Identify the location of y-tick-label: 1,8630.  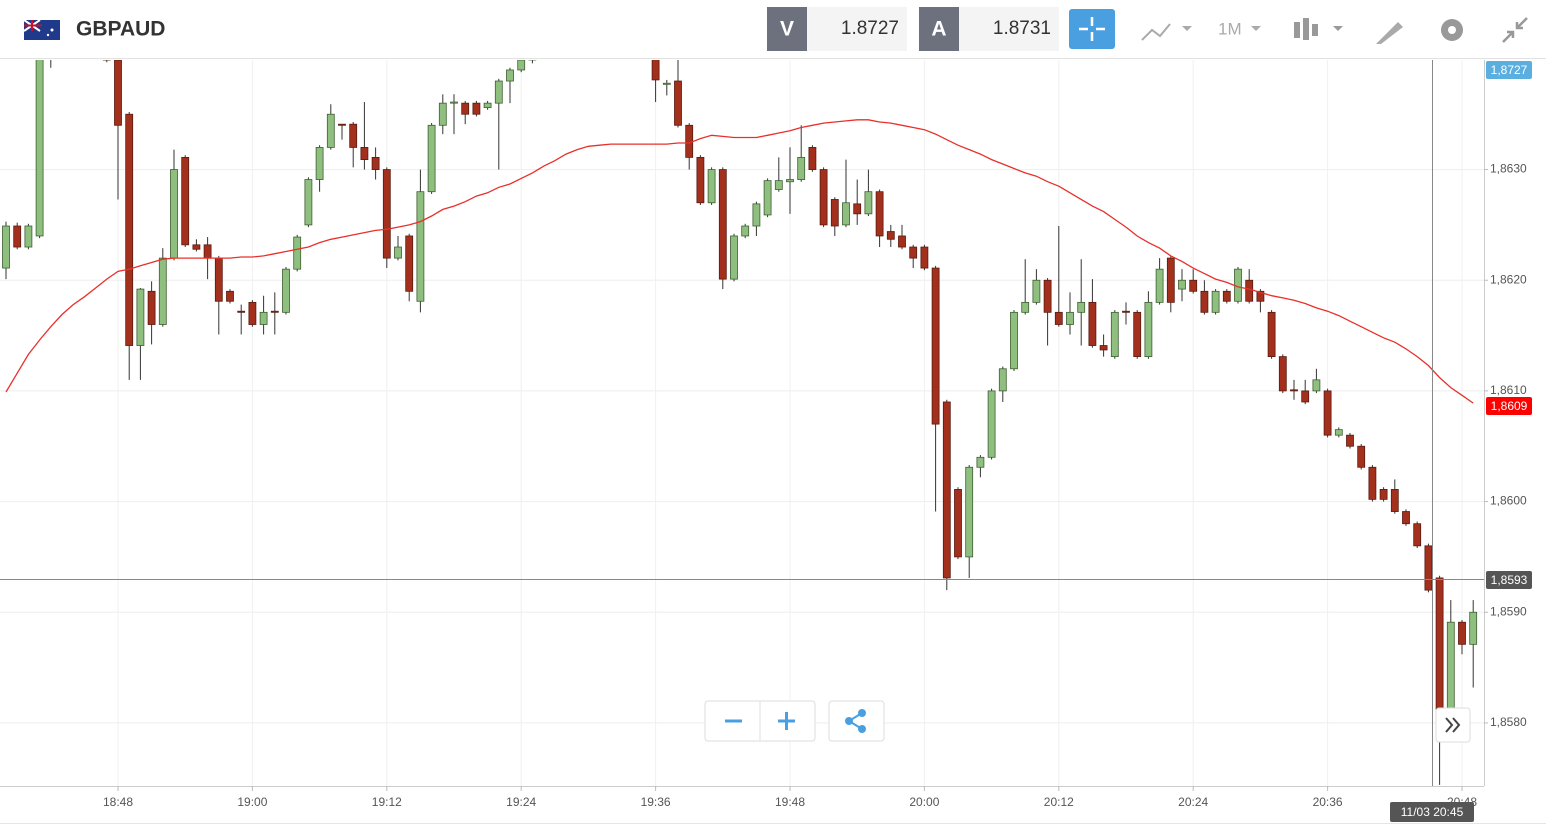
(1508, 169).